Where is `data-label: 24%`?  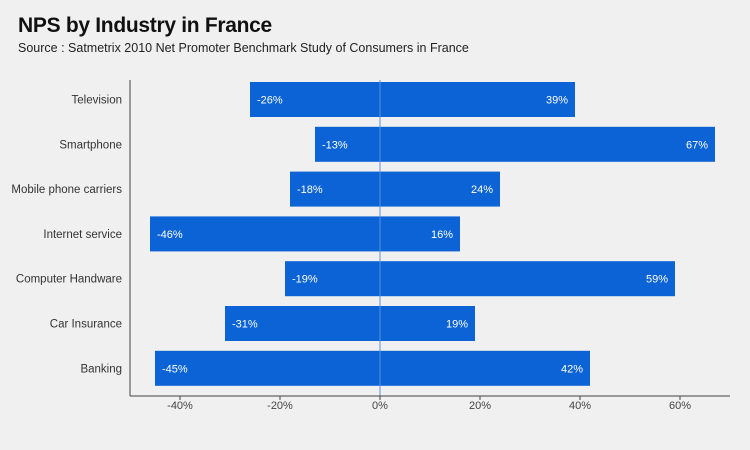 data-label: 24% is located at coordinates (482, 190).